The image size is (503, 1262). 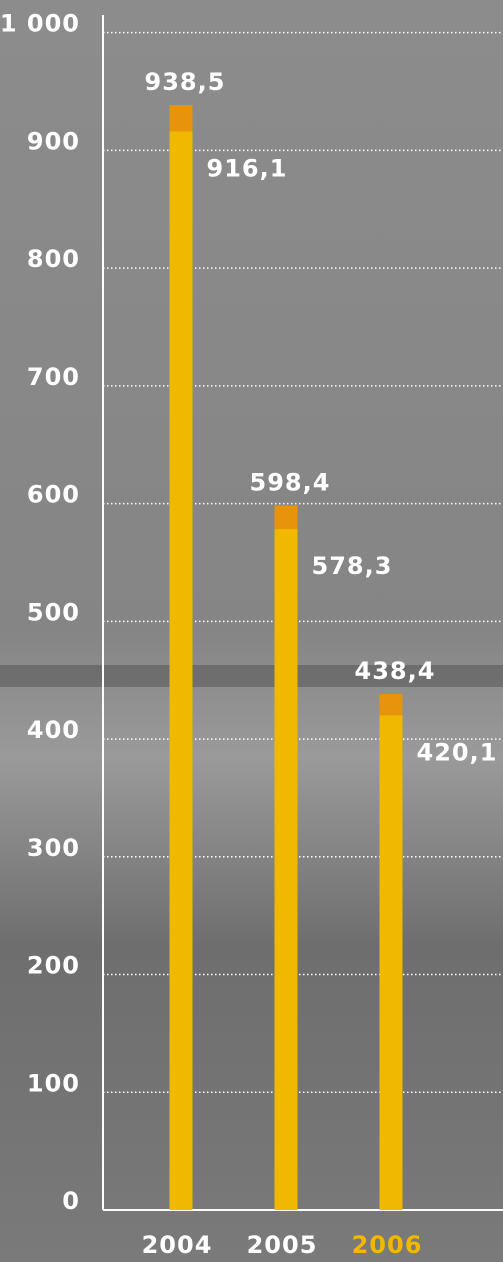 I want to click on value-label: 420,1, so click(x=457, y=752).